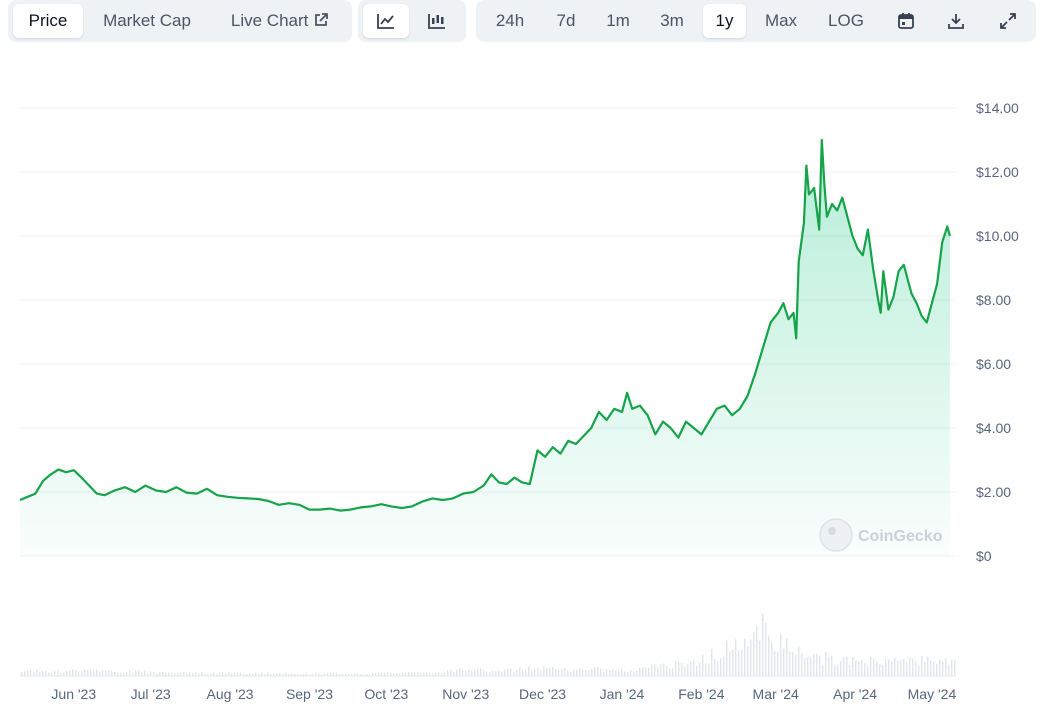  What do you see at coordinates (147, 21) in the screenshot?
I see `tab-market-cap: Market Cap` at bounding box center [147, 21].